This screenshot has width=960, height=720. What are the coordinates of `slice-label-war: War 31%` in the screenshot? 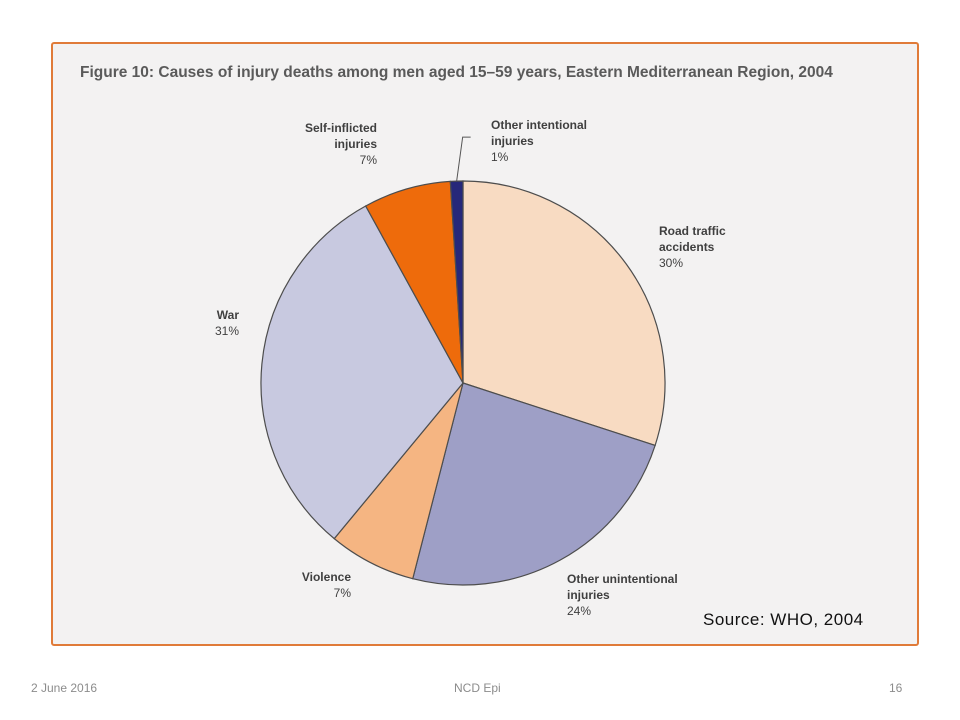 It's located at (227, 323).